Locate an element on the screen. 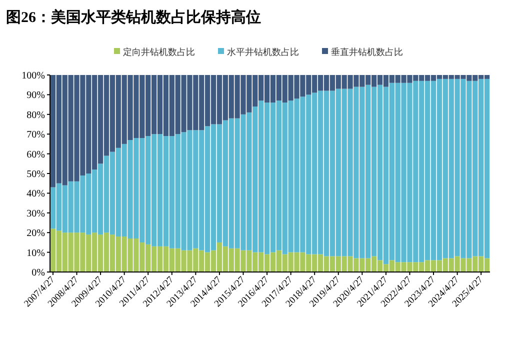 This screenshot has width=510, height=345. y-tick-label: 60% is located at coordinates (35, 154).